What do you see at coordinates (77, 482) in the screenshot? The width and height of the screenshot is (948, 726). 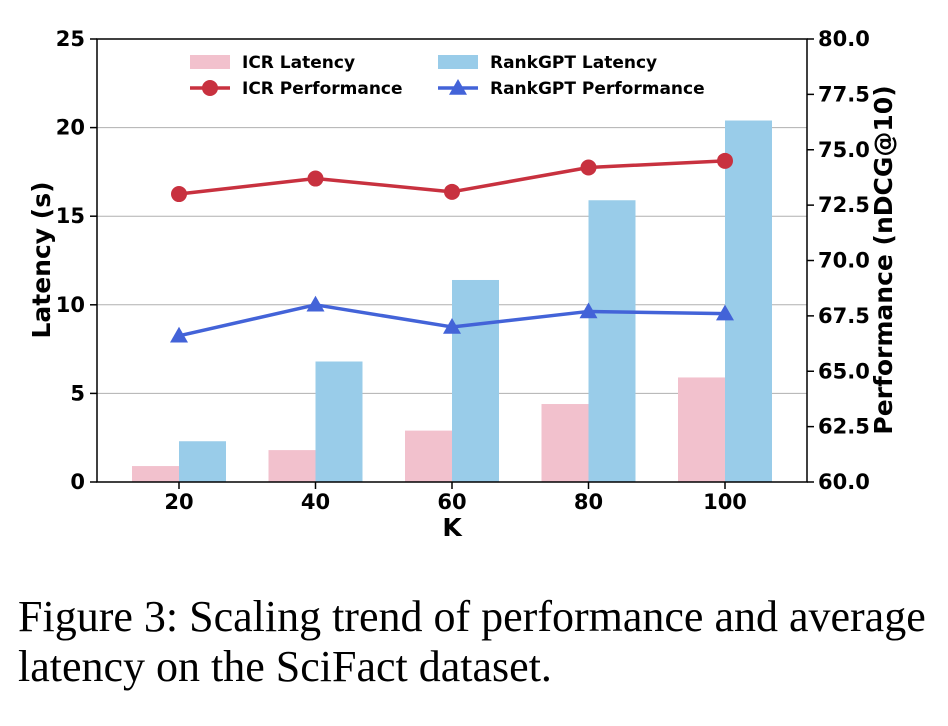 I see `y-left-tick-label: 0` at bounding box center [77, 482].